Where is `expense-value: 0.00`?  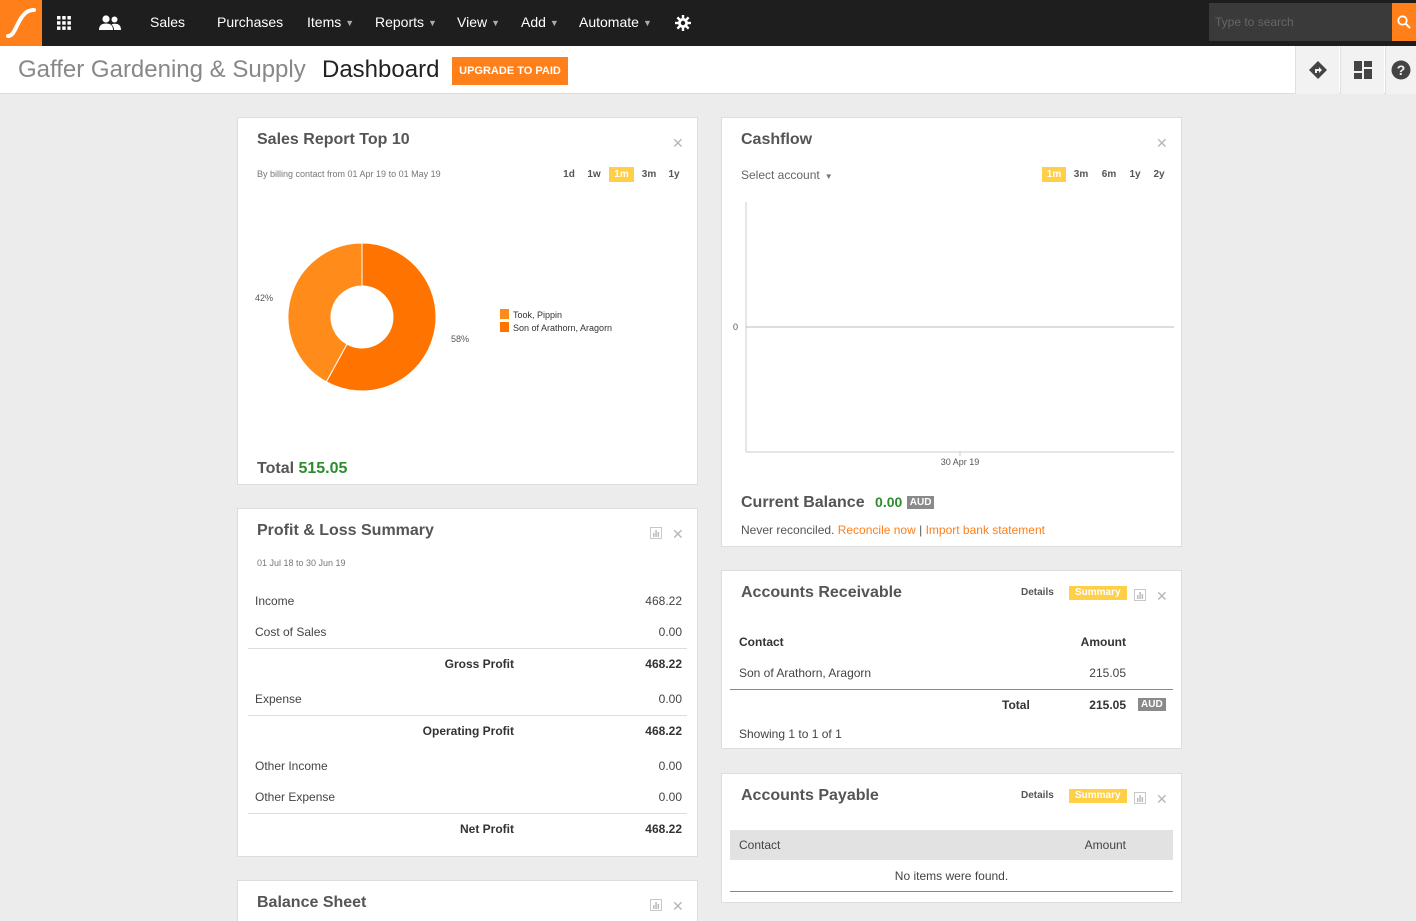 expense-value: 0.00 is located at coordinates (670, 699).